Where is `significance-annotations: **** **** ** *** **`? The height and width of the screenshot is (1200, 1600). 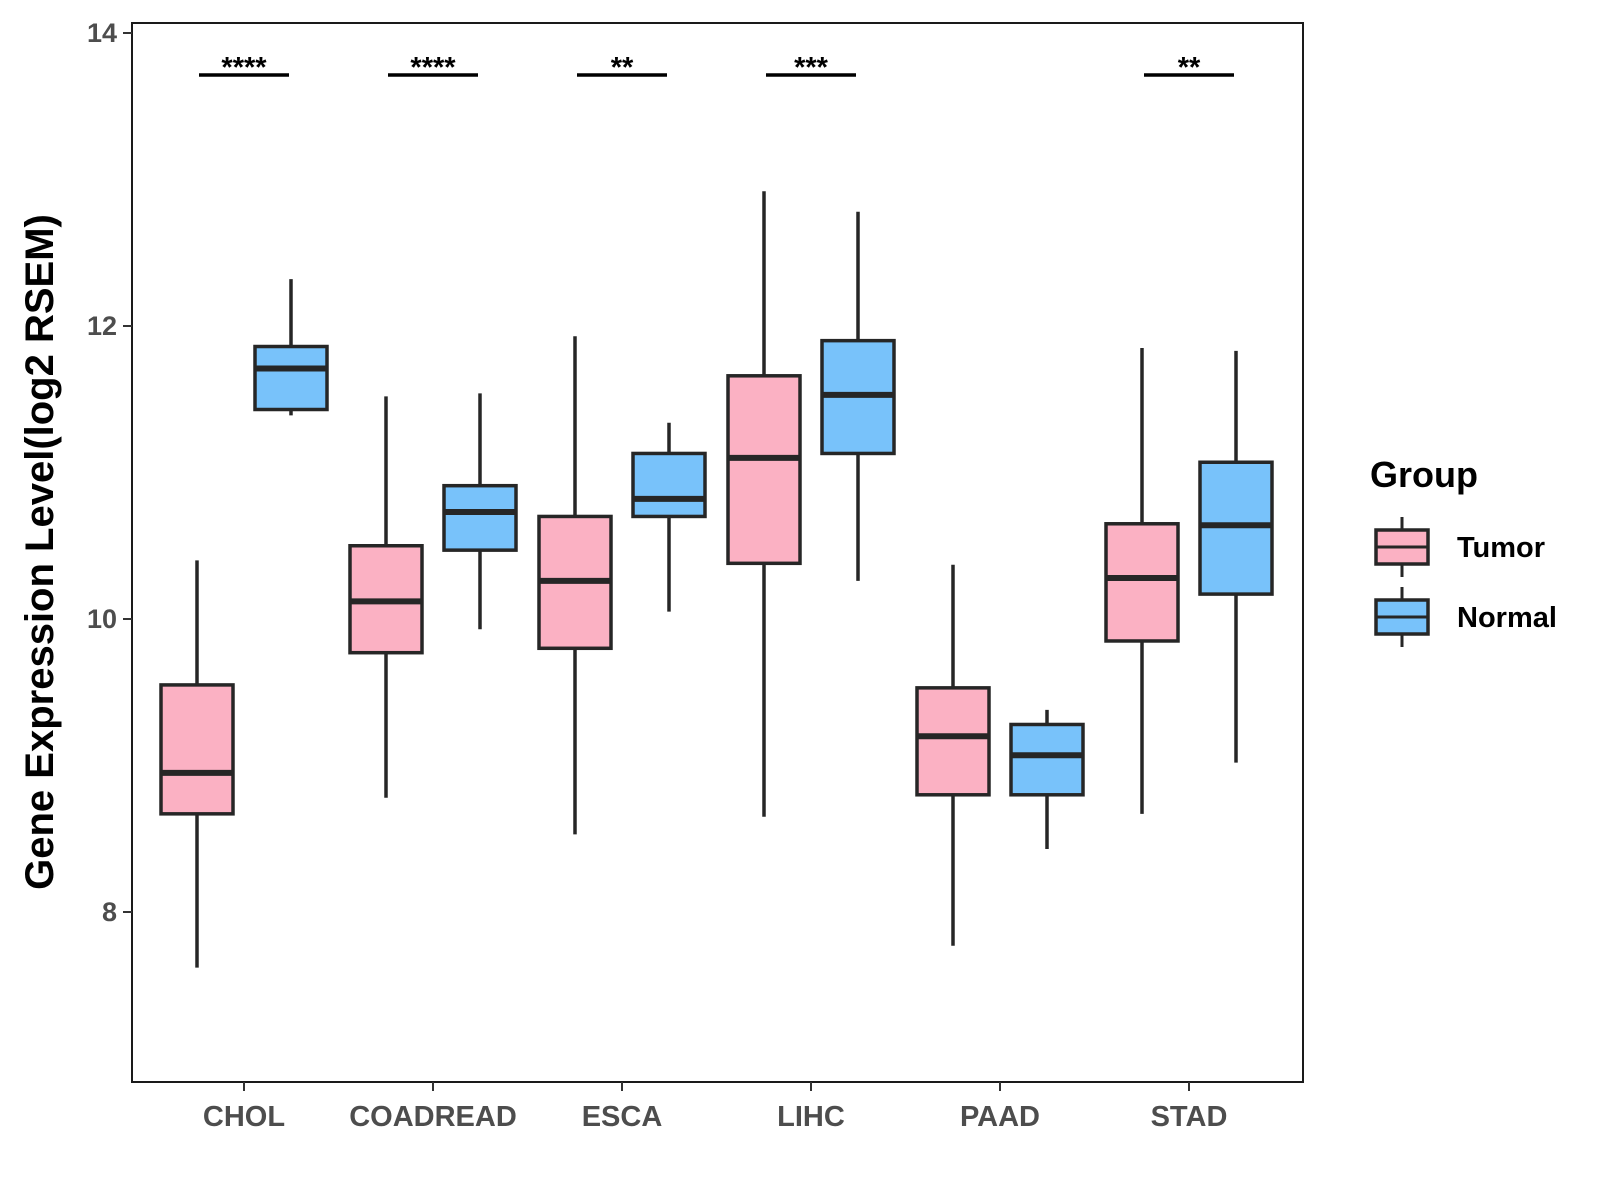 significance-annotations: **** **** ** *** ** is located at coordinates (716, 68).